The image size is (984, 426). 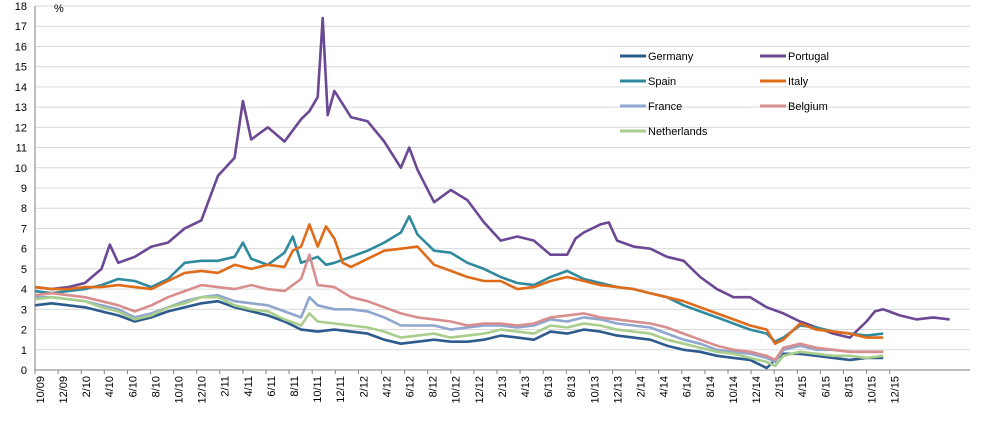 What do you see at coordinates (387, 386) in the screenshot?
I see `x-tick-label: 4/12` at bounding box center [387, 386].